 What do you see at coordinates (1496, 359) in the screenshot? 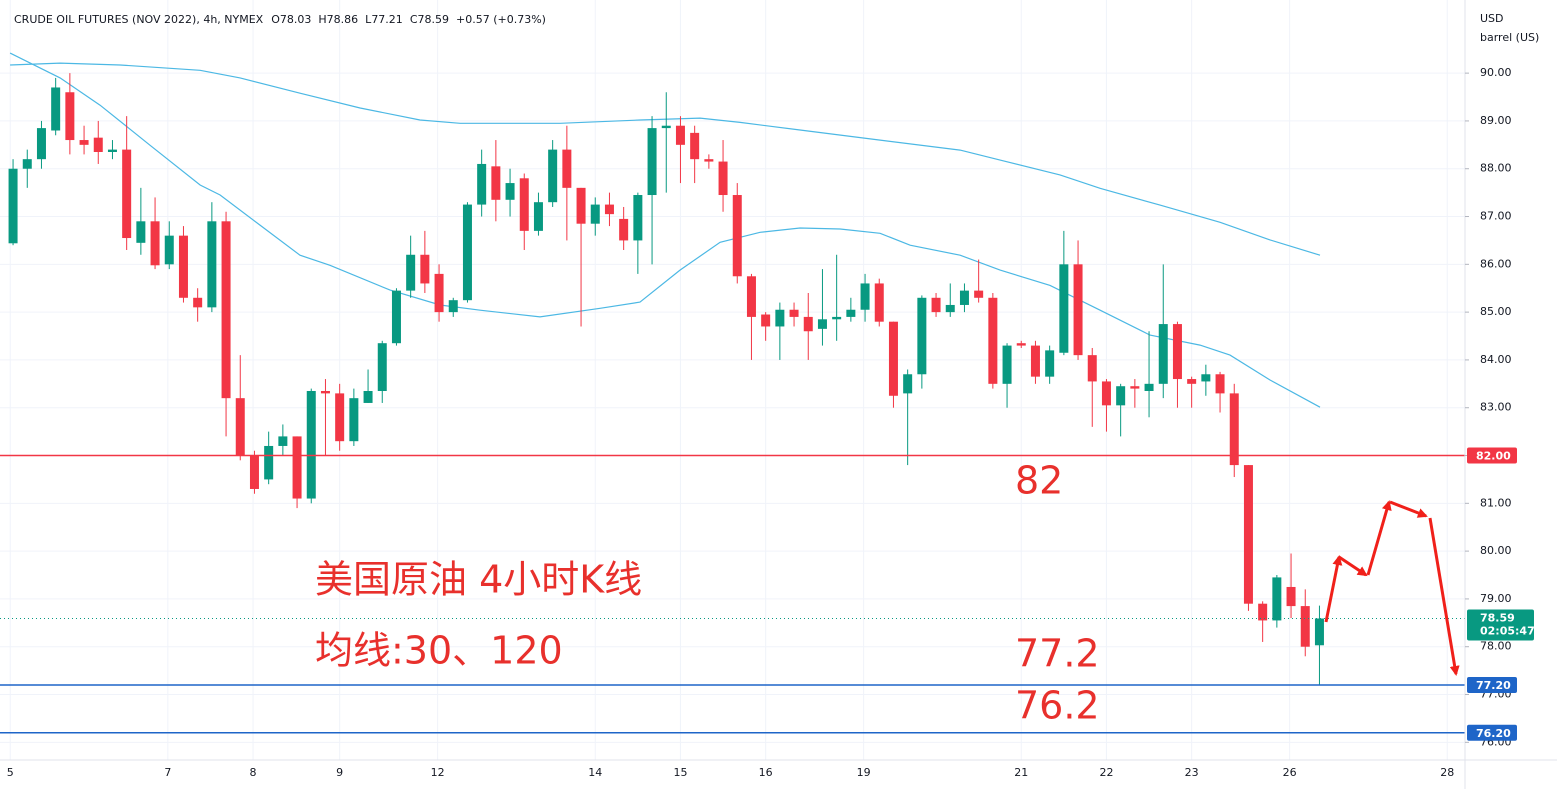
I see `y-tick-label: 84.00` at bounding box center [1496, 359].